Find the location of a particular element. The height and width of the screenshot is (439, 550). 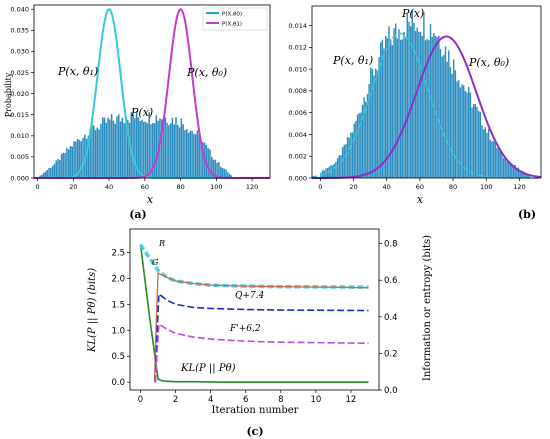

x-tick-label: 8 is located at coordinates (280, 400).